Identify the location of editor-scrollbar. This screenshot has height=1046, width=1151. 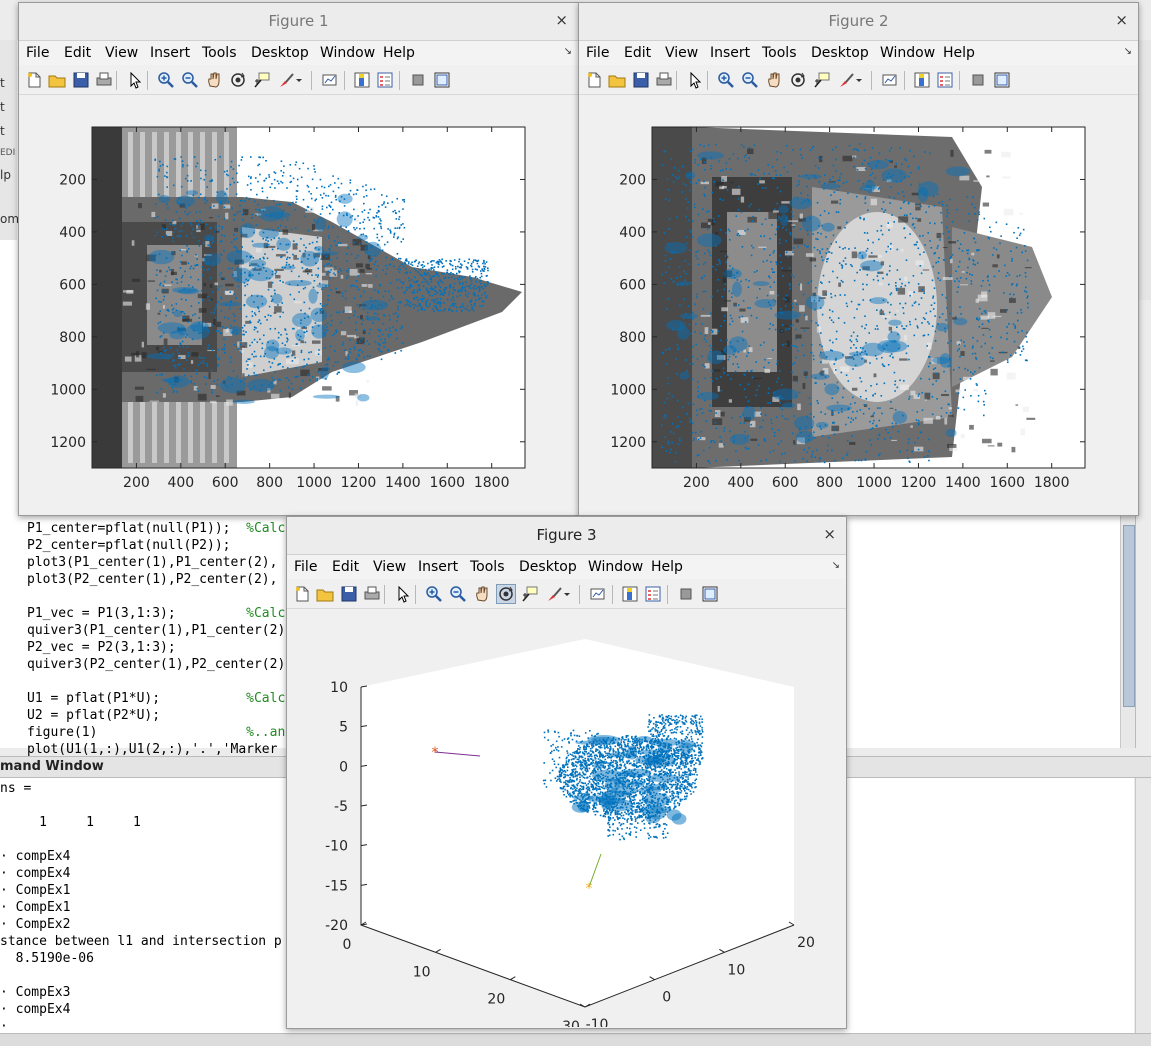
(1127, 631).